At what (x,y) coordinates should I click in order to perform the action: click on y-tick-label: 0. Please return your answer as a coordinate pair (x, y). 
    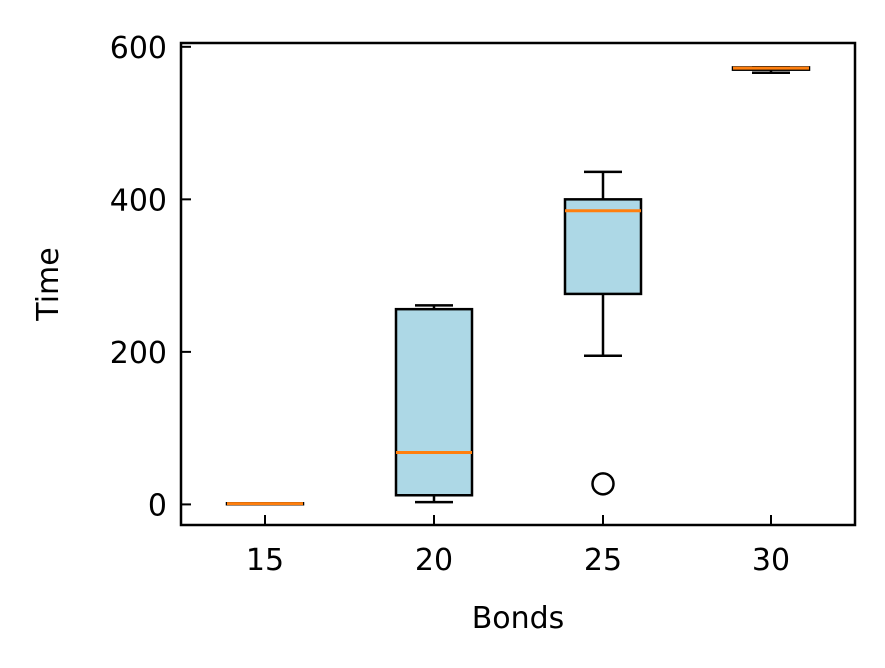
    Looking at the image, I should click on (157, 505).